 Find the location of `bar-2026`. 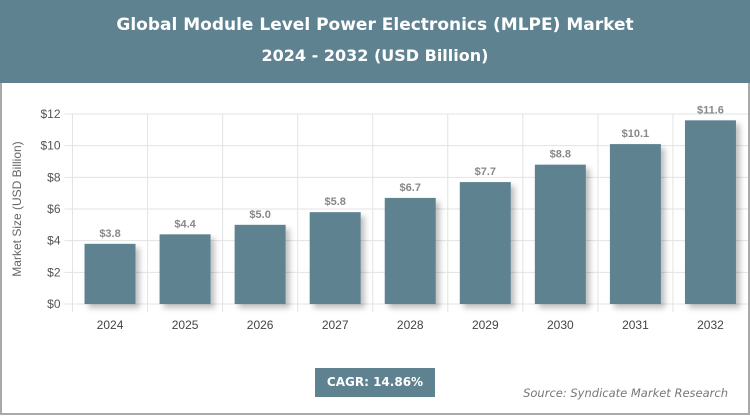

bar-2026 is located at coordinates (260, 264).